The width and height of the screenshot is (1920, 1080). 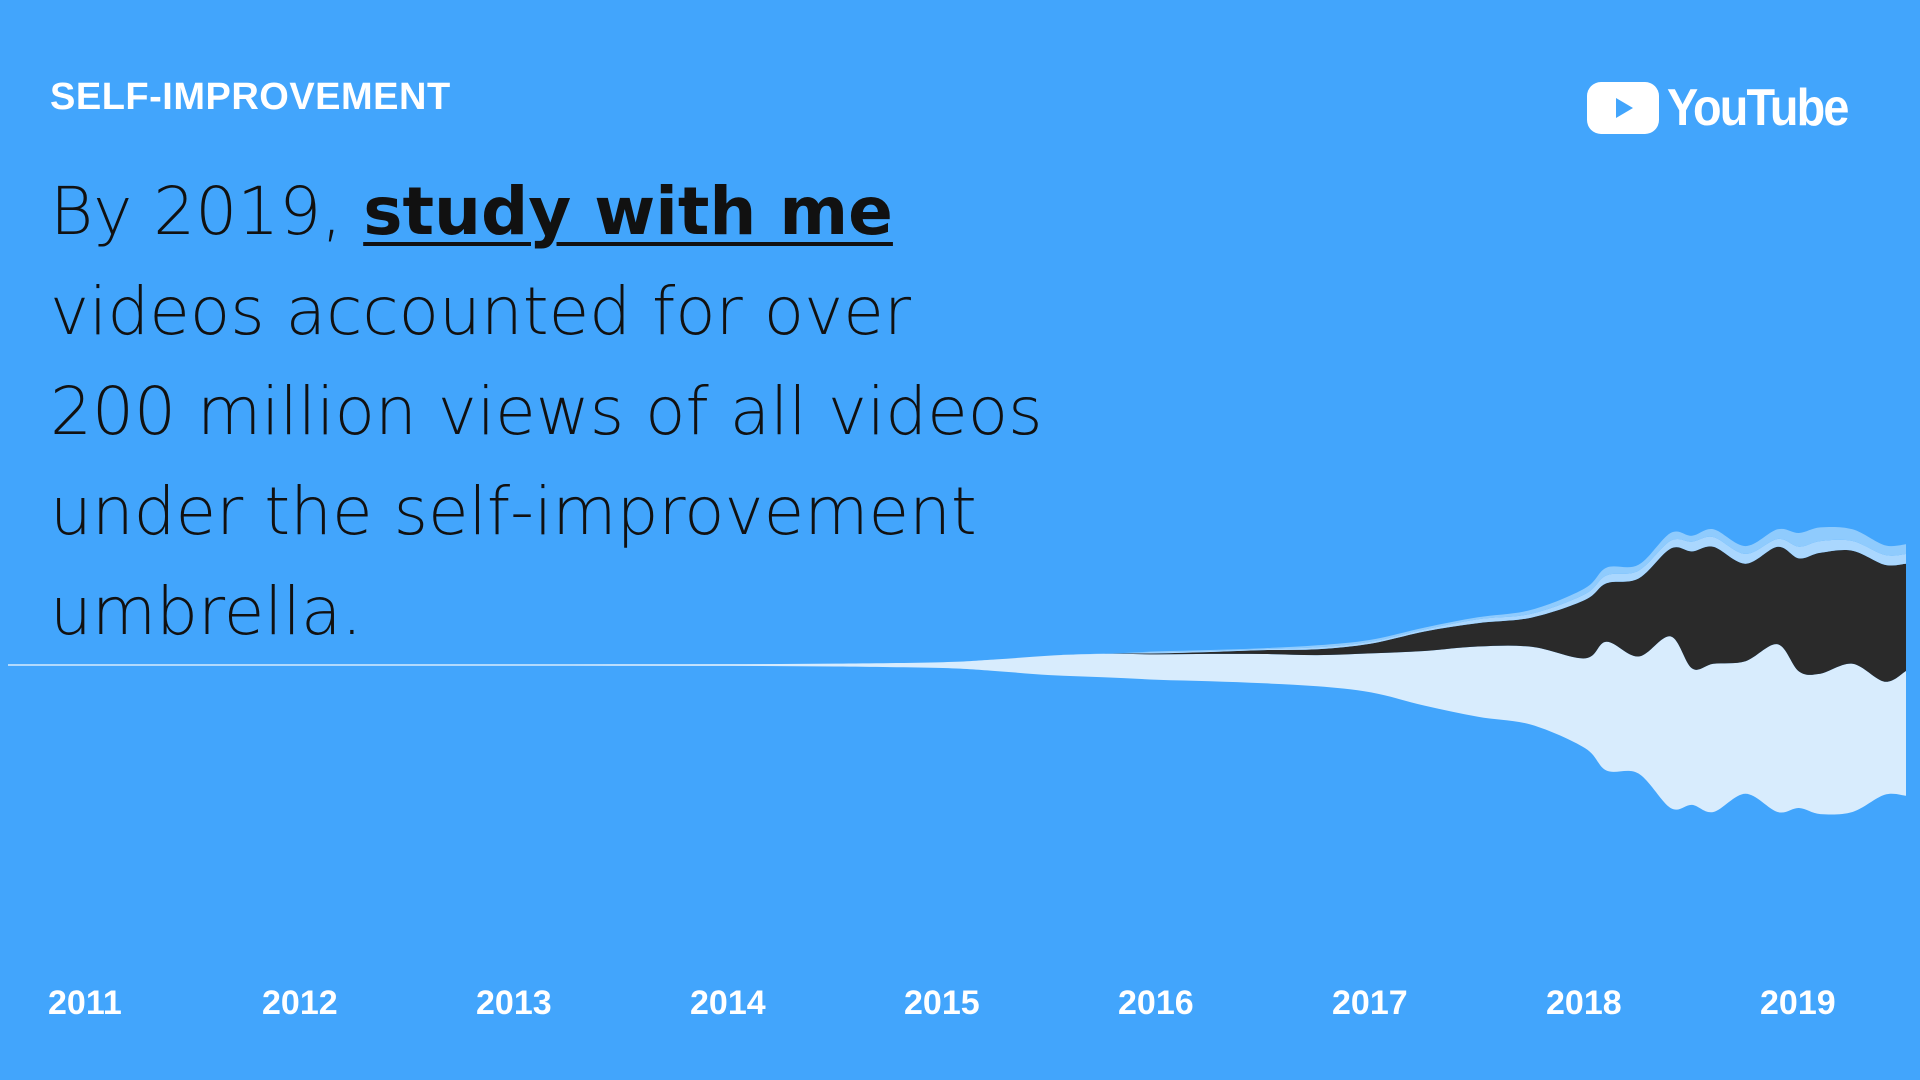 I want to click on x-tick-label: 2012, so click(x=300, y=1003).